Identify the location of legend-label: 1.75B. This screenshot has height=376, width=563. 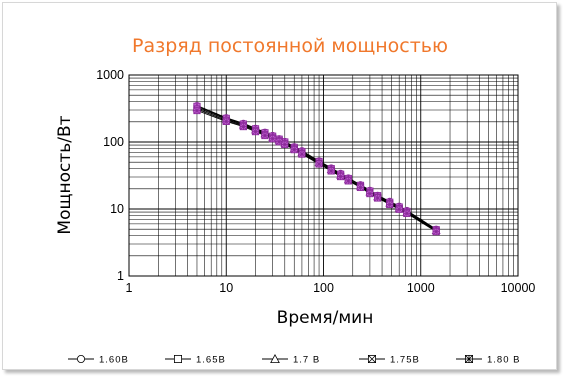
(405, 360).